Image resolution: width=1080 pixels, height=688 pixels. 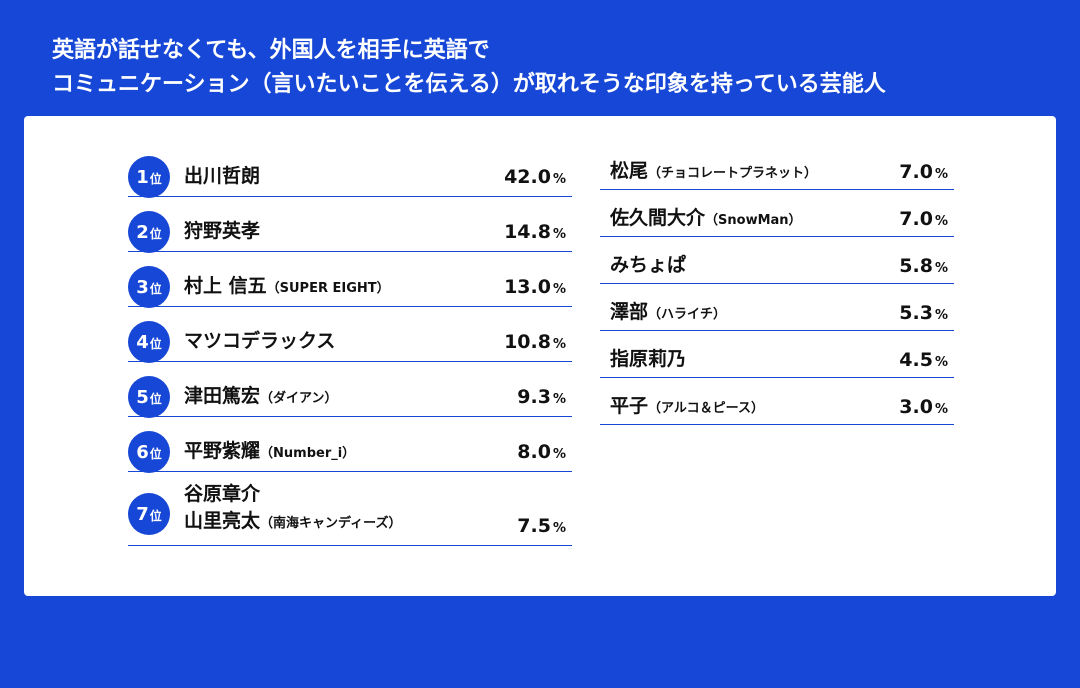 I want to click on entry-name: 平野紫耀（Number_i）, so click(x=270, y=451).